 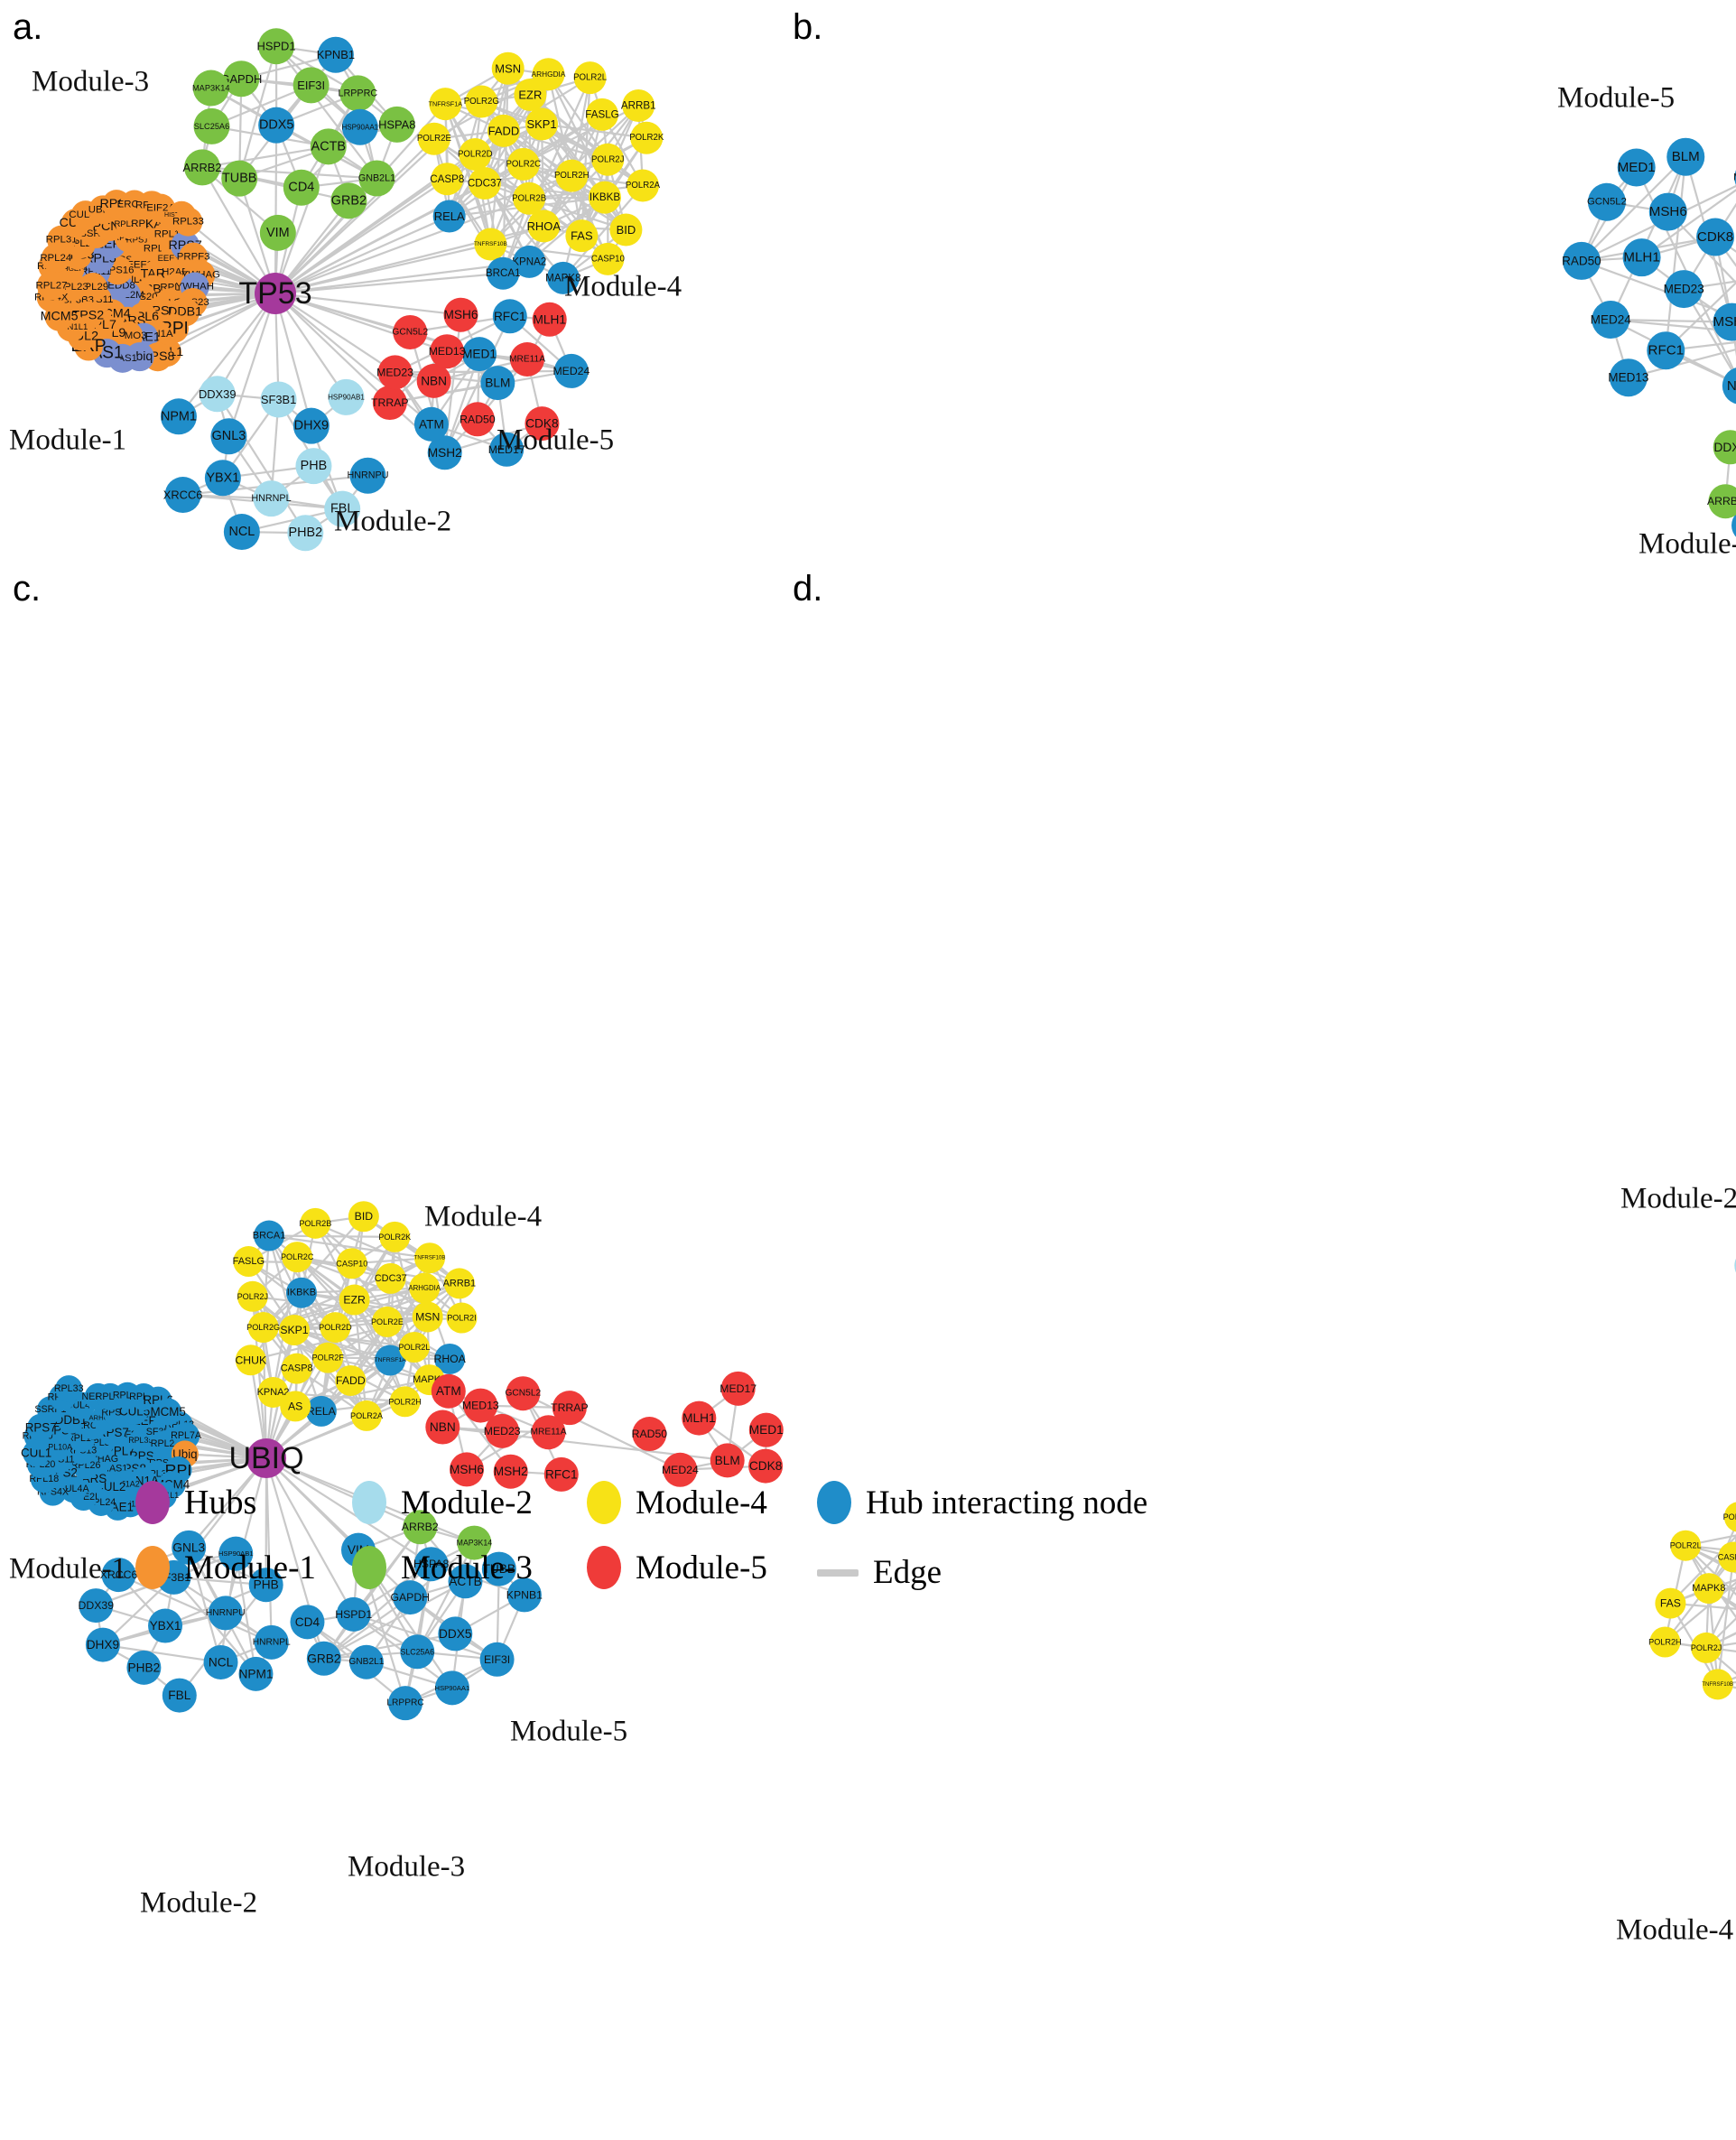 What do you see at coordinates (1715, 237) in the screenshot?
I see `network-node: CDK8` at bounding box center [1715, 237].